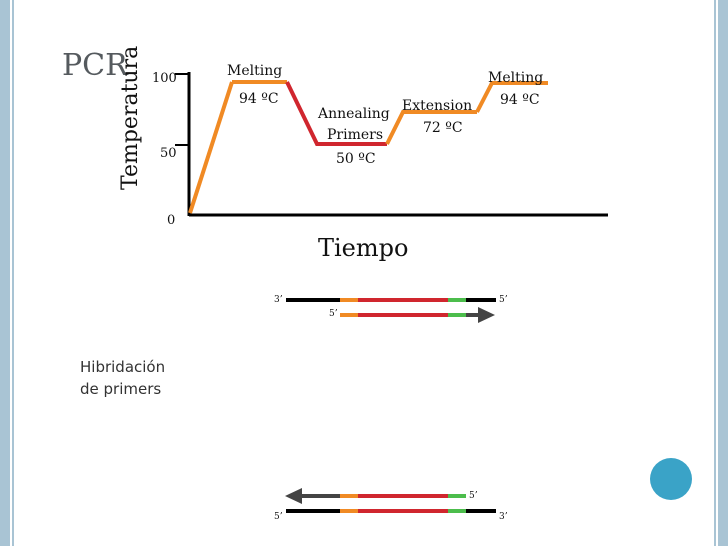 This screenshot has width=728, height=546. Describe the element at coordinates (715, 273) in the screenshot. I see `slide-border-right-inner` at that location.